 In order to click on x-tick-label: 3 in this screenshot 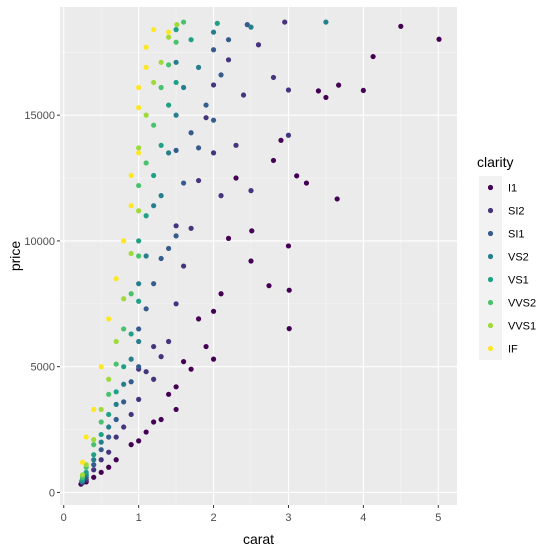, I will do `click(288, 518)`.